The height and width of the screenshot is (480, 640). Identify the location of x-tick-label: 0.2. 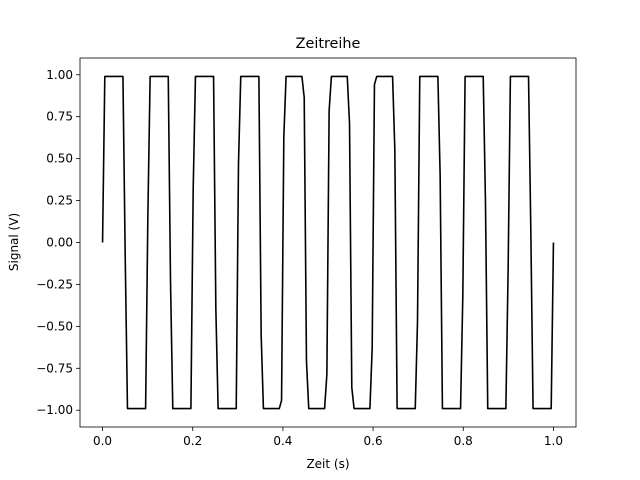
(192, 441).